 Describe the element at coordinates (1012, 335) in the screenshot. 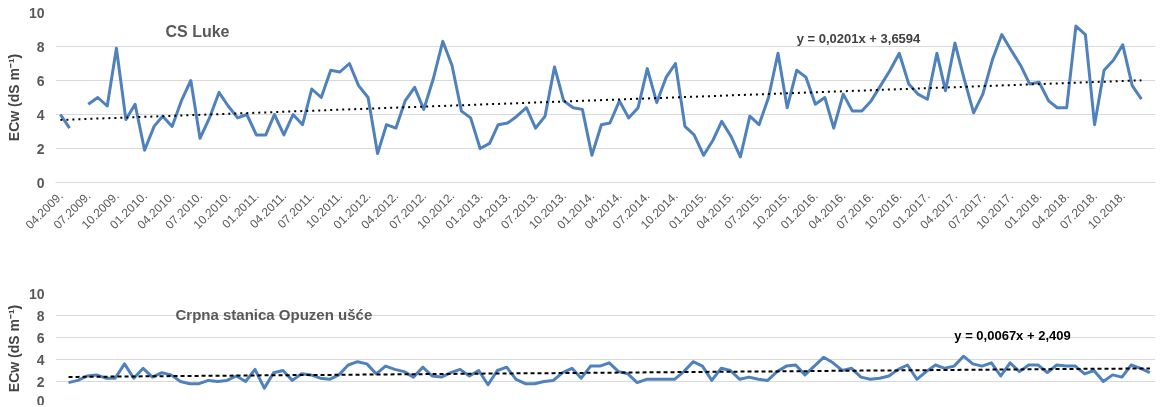

I see `annotation: y = 0,0067x + 2,409` at that location.